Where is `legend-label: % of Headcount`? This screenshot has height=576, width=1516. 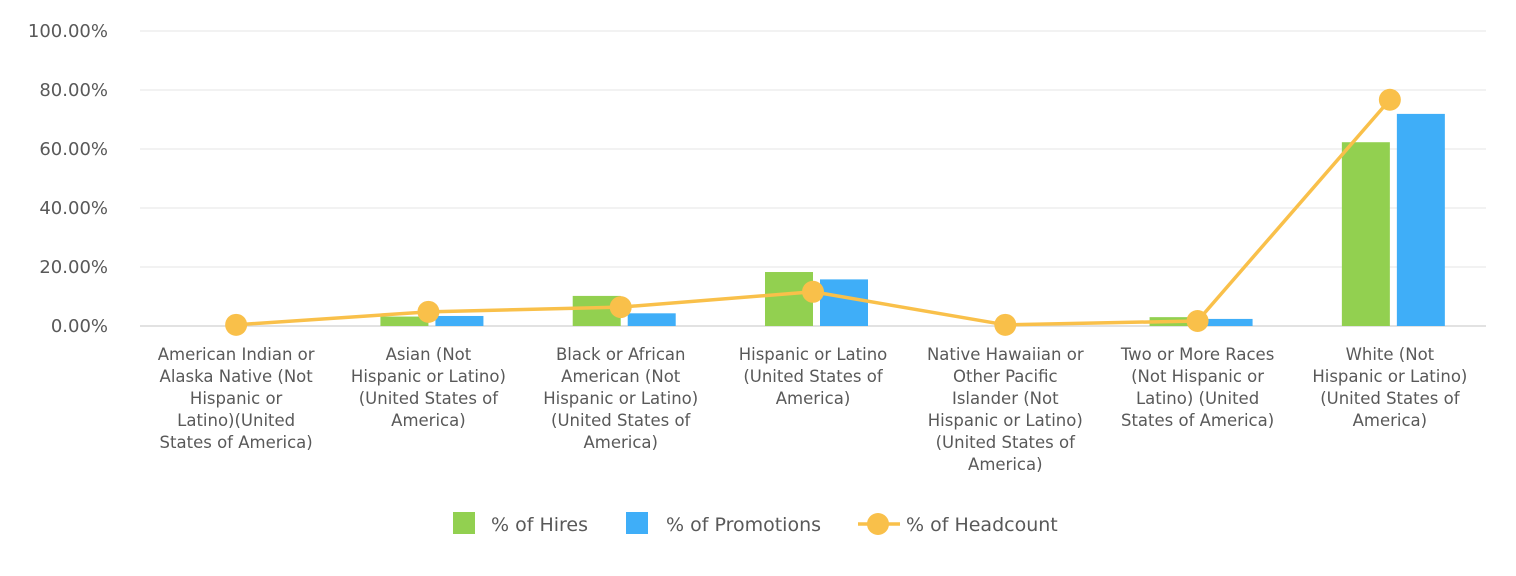 legend-label: % of Headcount is located at coordinates (982, 525).